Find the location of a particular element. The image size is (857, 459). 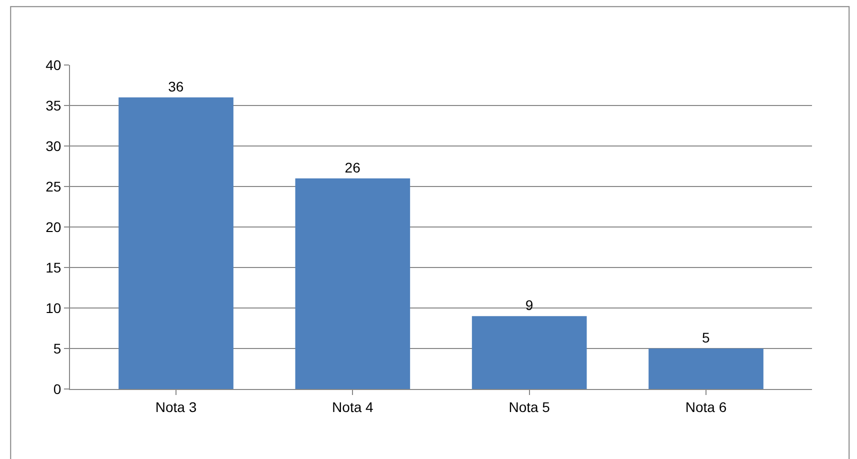

y-tick-label: 15 is located at coordinates (54, 267).